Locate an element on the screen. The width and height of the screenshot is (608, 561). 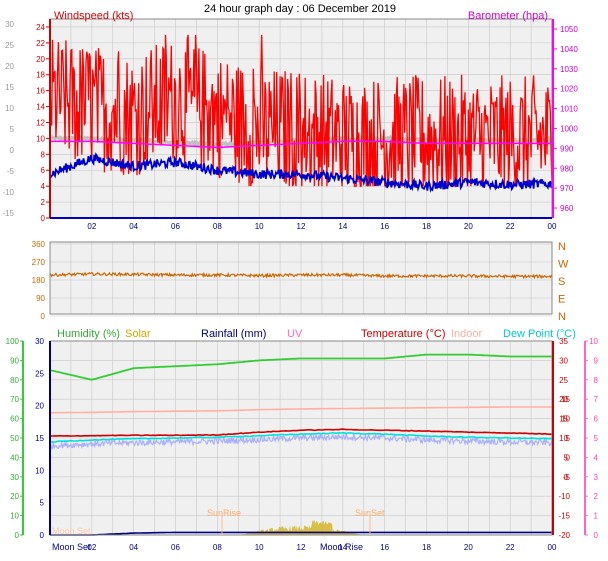
outer-tick-label: 25 is located at coordinates (9, 45).